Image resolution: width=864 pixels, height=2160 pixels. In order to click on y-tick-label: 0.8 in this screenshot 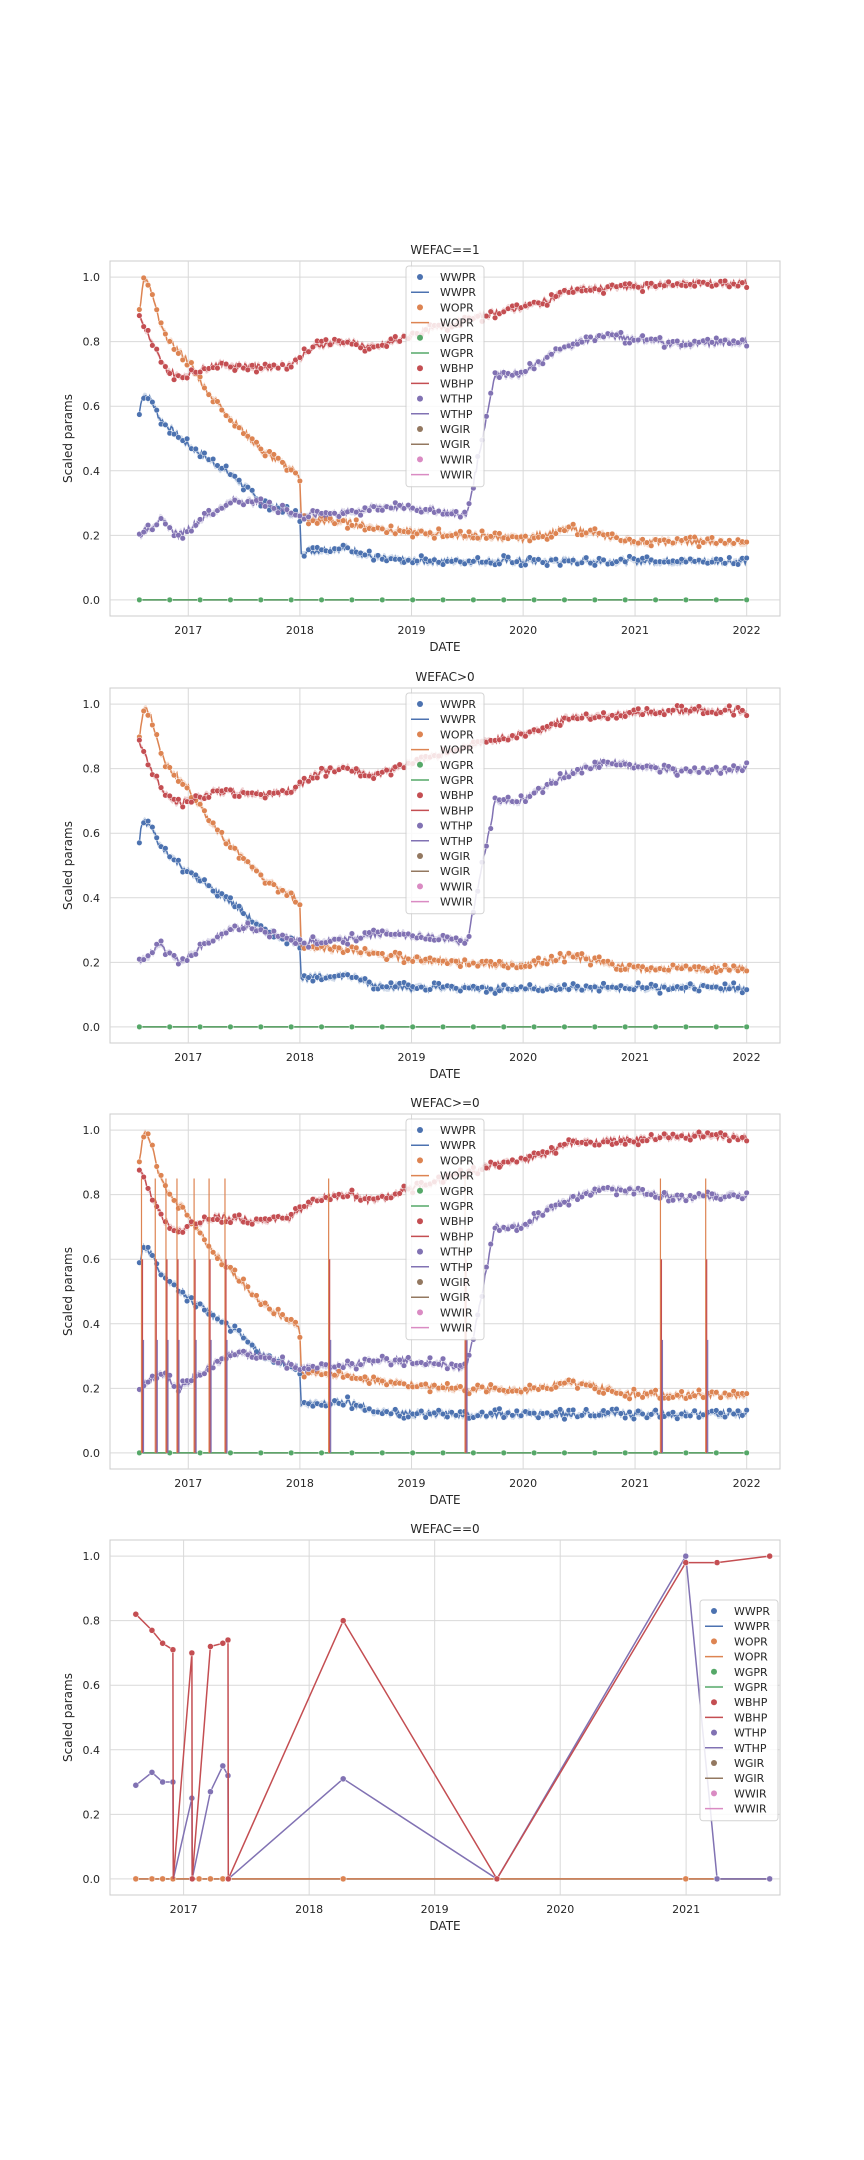, I will do `click(92, 769)`.